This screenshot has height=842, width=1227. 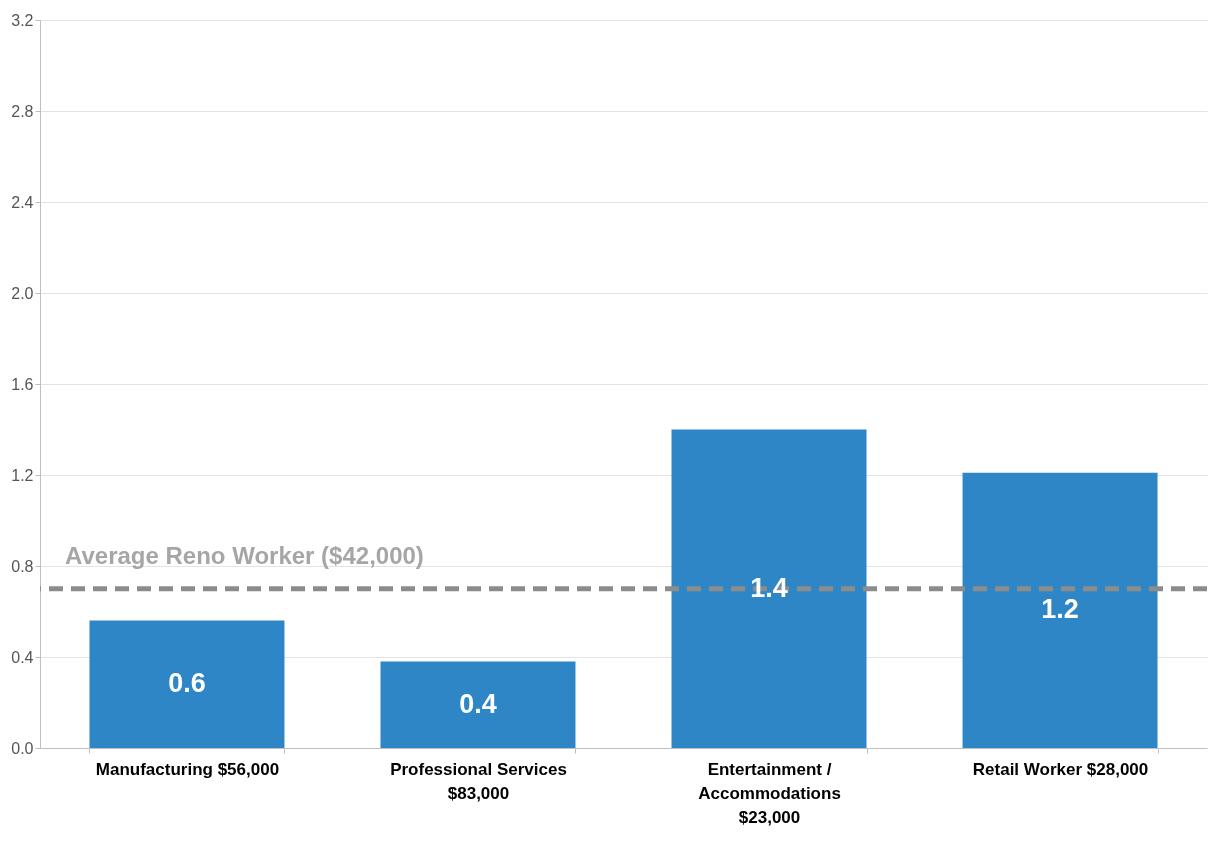 I want to click on x-tick-label: Entertainment / Accommodations $23,000, so click(x=769, y=793).